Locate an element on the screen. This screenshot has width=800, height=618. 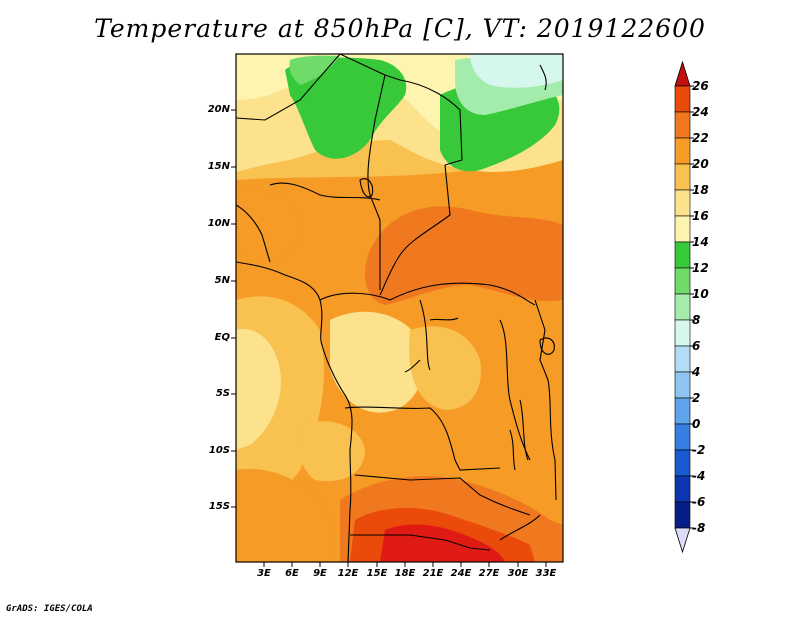
colorbar-label: -4 is located at coordinates (699, 476).